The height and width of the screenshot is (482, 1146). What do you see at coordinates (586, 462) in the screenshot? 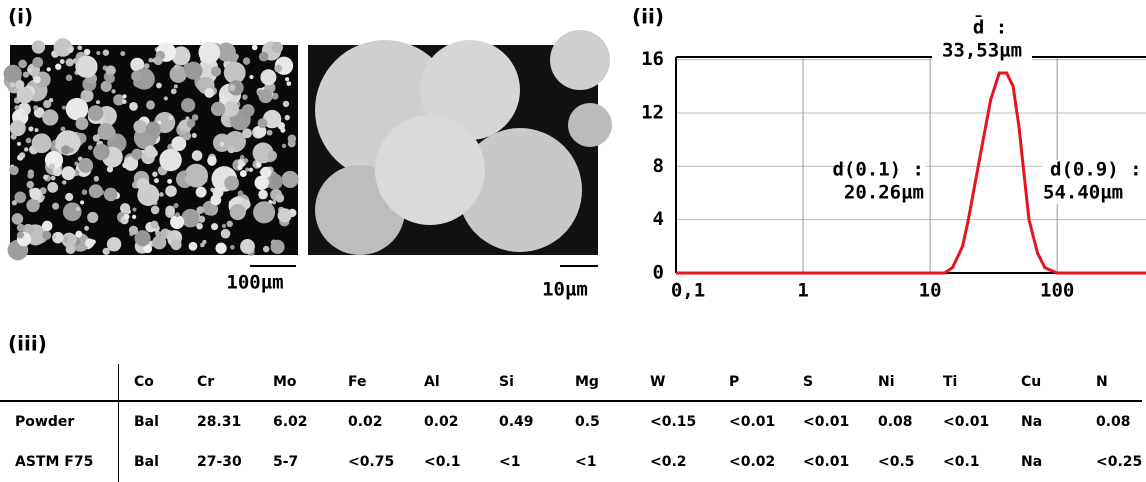
I see `table-cell: <1` at bounding box center [586, 462].